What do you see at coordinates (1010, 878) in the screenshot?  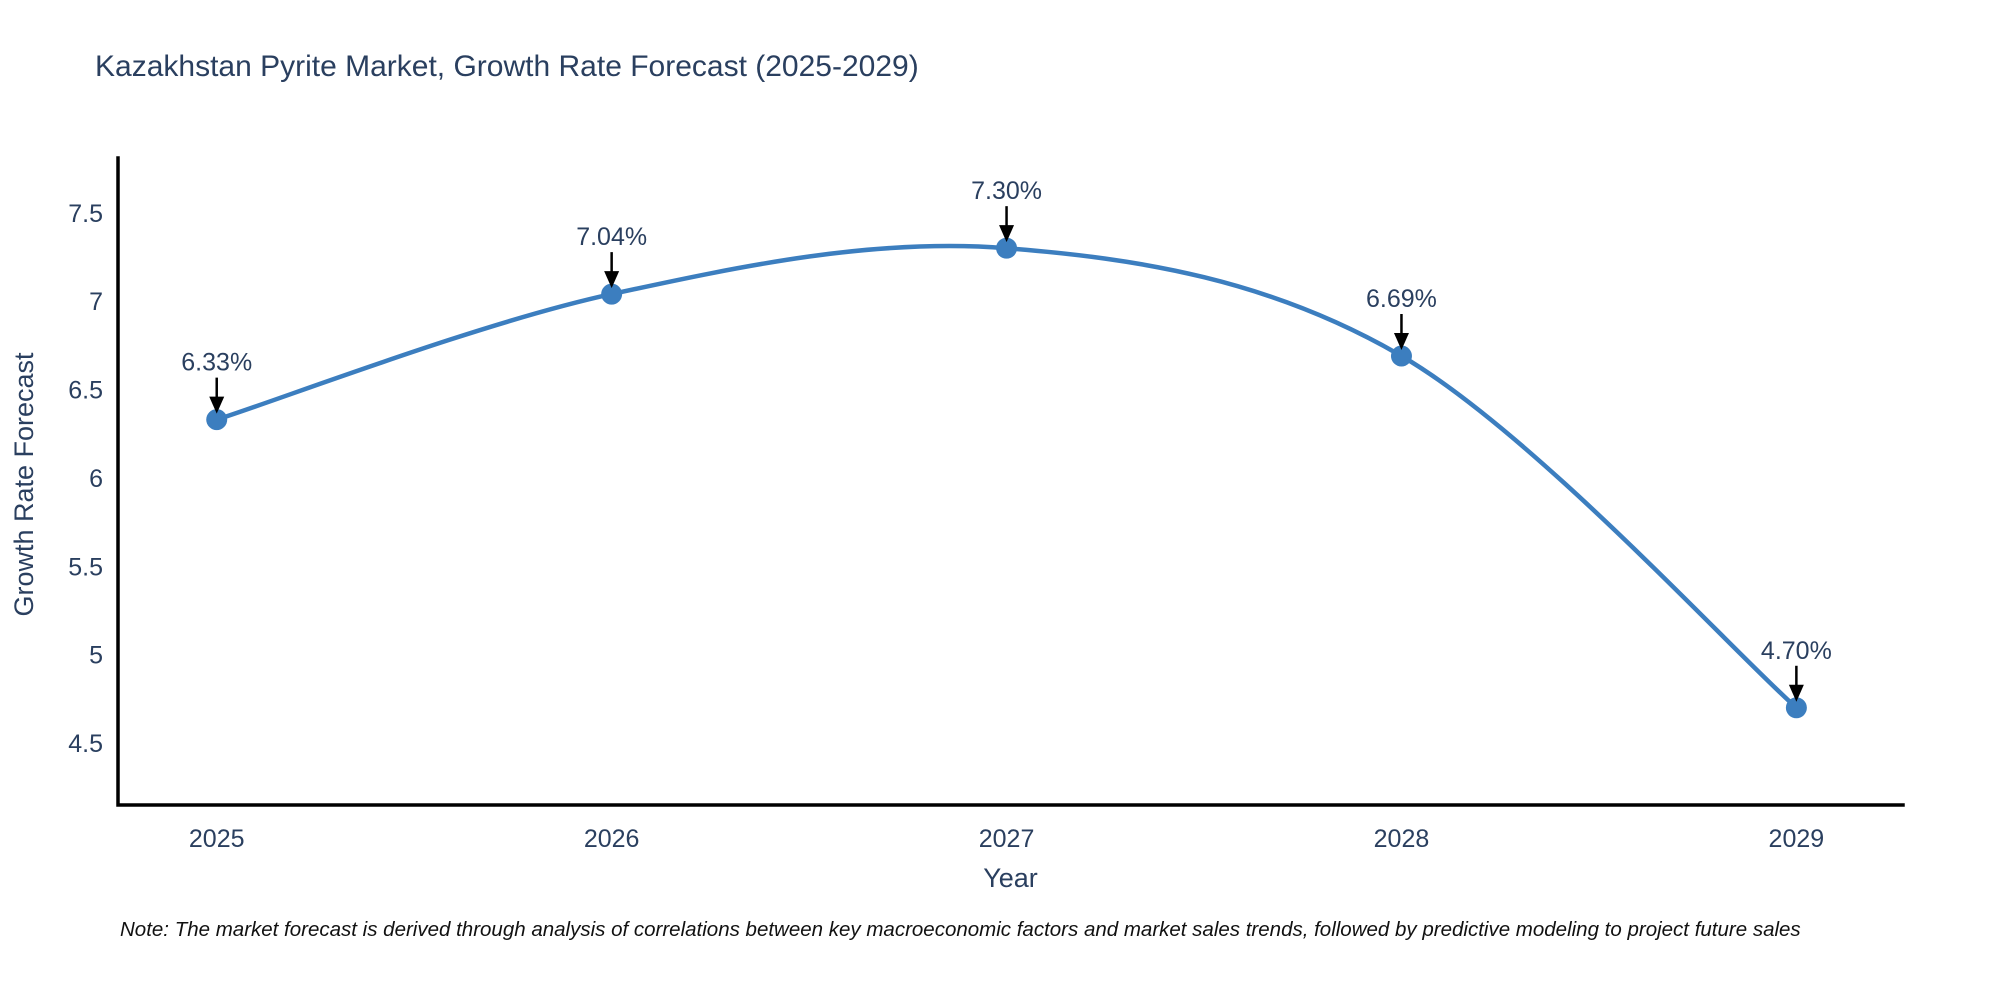 I see `x-axis-title: Year` at bounding box center [1010, 878].